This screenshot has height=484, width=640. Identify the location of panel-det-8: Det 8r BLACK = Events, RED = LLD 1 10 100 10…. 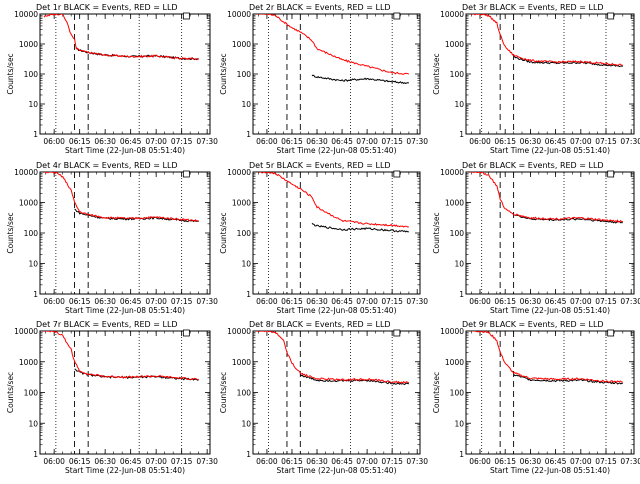
(323, 397).